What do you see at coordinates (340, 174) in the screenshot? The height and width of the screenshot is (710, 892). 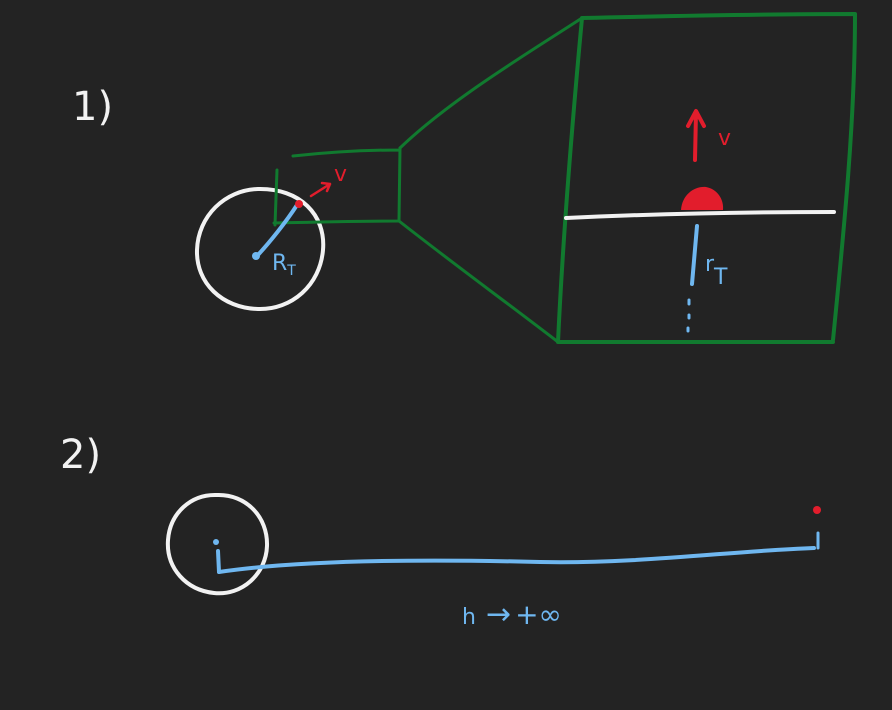 I see `velocity-label: v` at bounding box center [340, 174].